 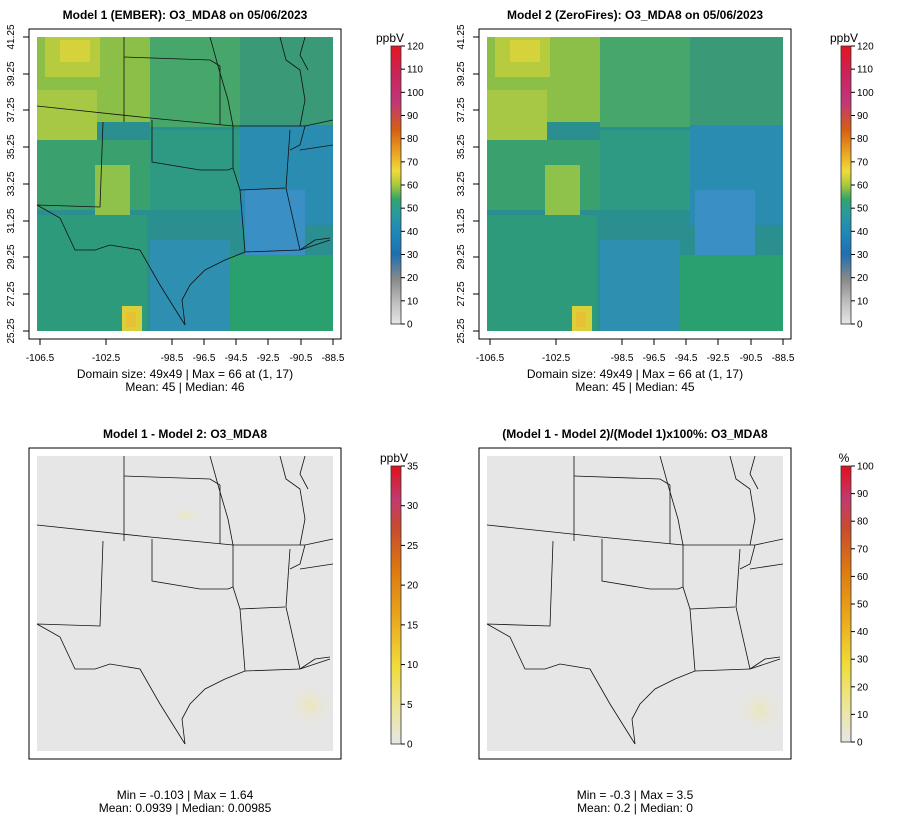 I want to click on x-tick-label: -102.5, so click(x=106, y=358).